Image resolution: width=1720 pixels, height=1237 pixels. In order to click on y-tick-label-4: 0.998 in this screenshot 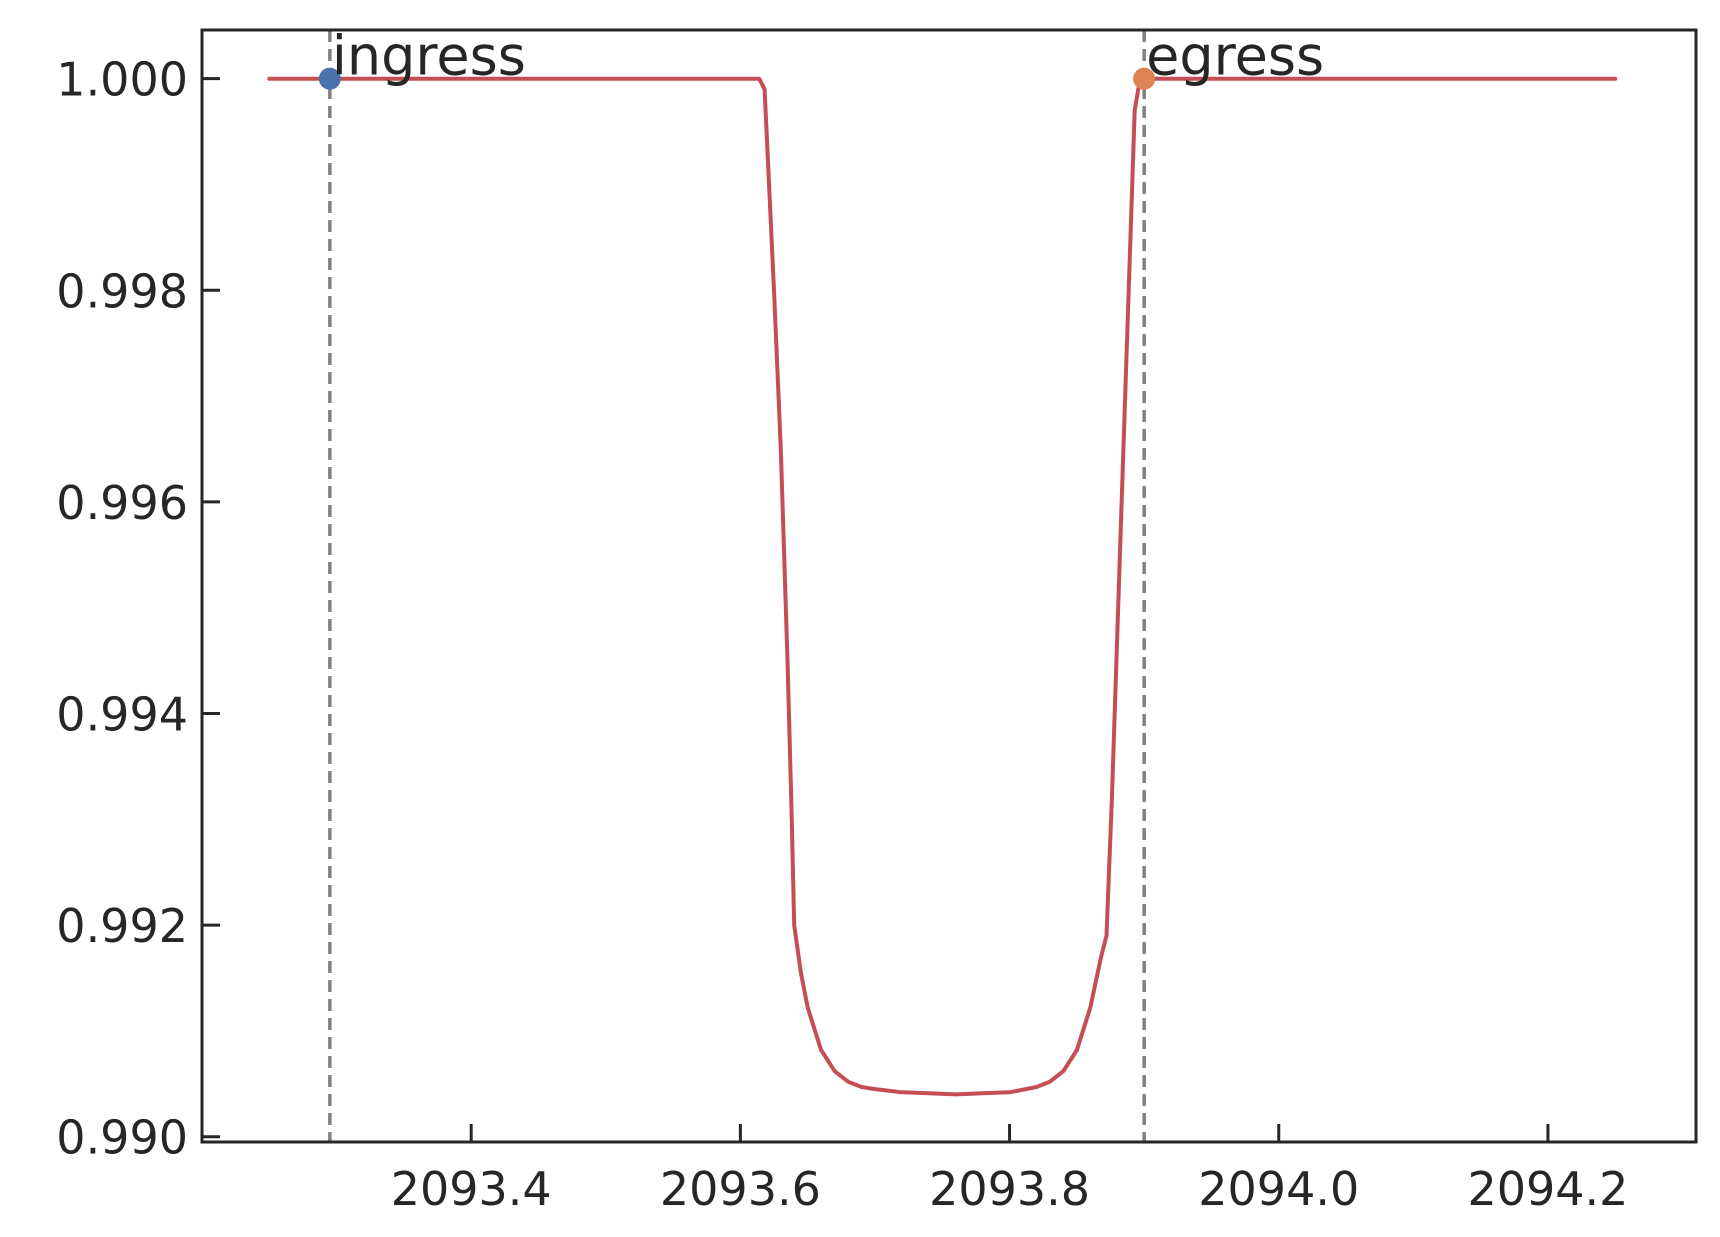, I will do `click(122, 291)`.